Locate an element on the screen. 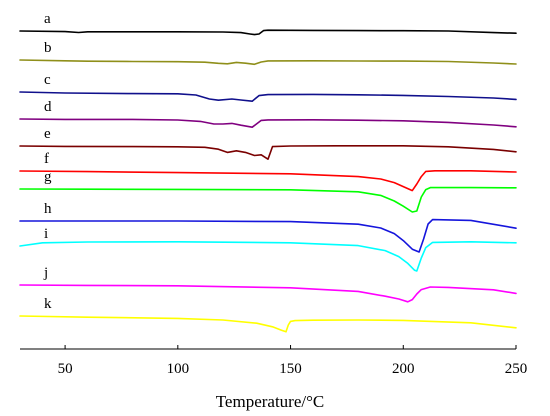  curve-label-d: d is located at coordinates (48, 107).